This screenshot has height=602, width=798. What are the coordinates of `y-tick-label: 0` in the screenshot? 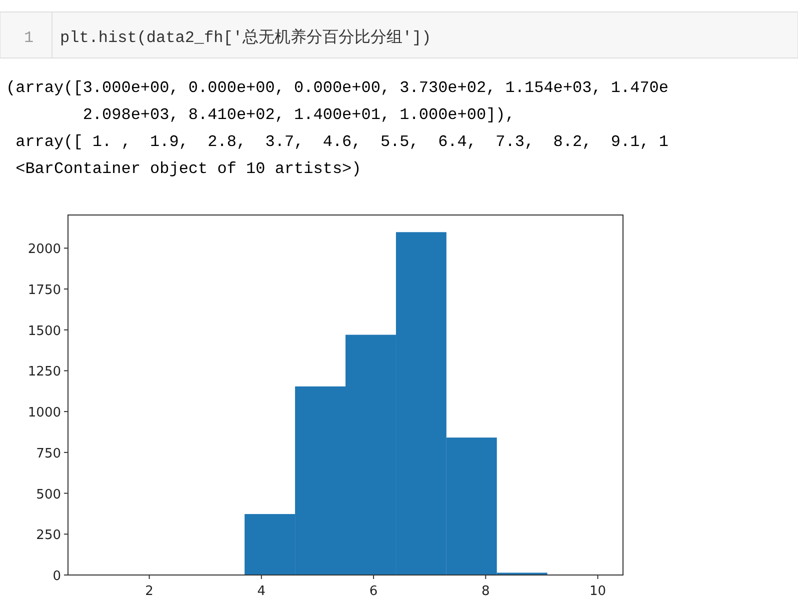 It's located at (56, 576).